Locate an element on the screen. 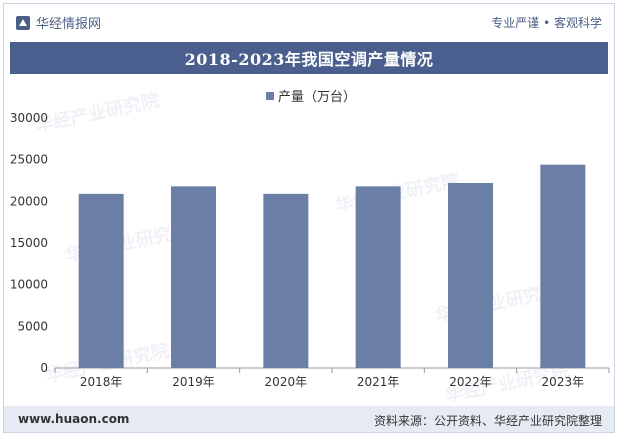 The image size is (620, 438). footer-url: www.huaon.com is located at coordinates (74, 419).